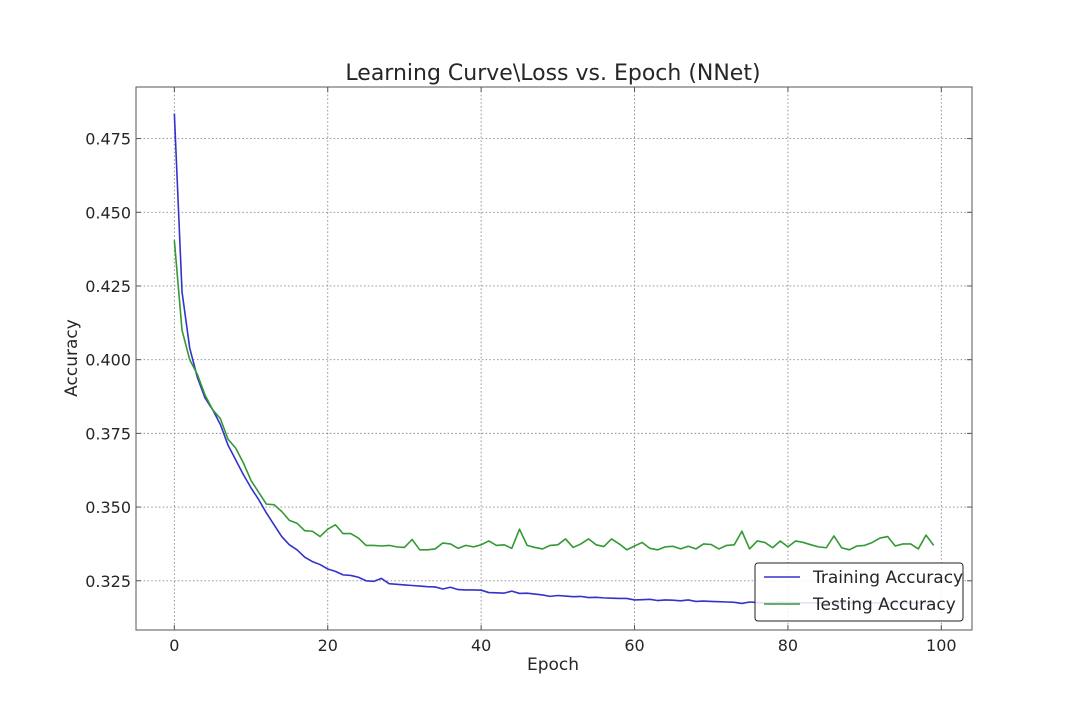 Image resolution: width=1080 pixels, height=720 pixels. Describe the element at coordinates (941, 645) in the screenshot. I see `x-tick-label: 100` at that location.